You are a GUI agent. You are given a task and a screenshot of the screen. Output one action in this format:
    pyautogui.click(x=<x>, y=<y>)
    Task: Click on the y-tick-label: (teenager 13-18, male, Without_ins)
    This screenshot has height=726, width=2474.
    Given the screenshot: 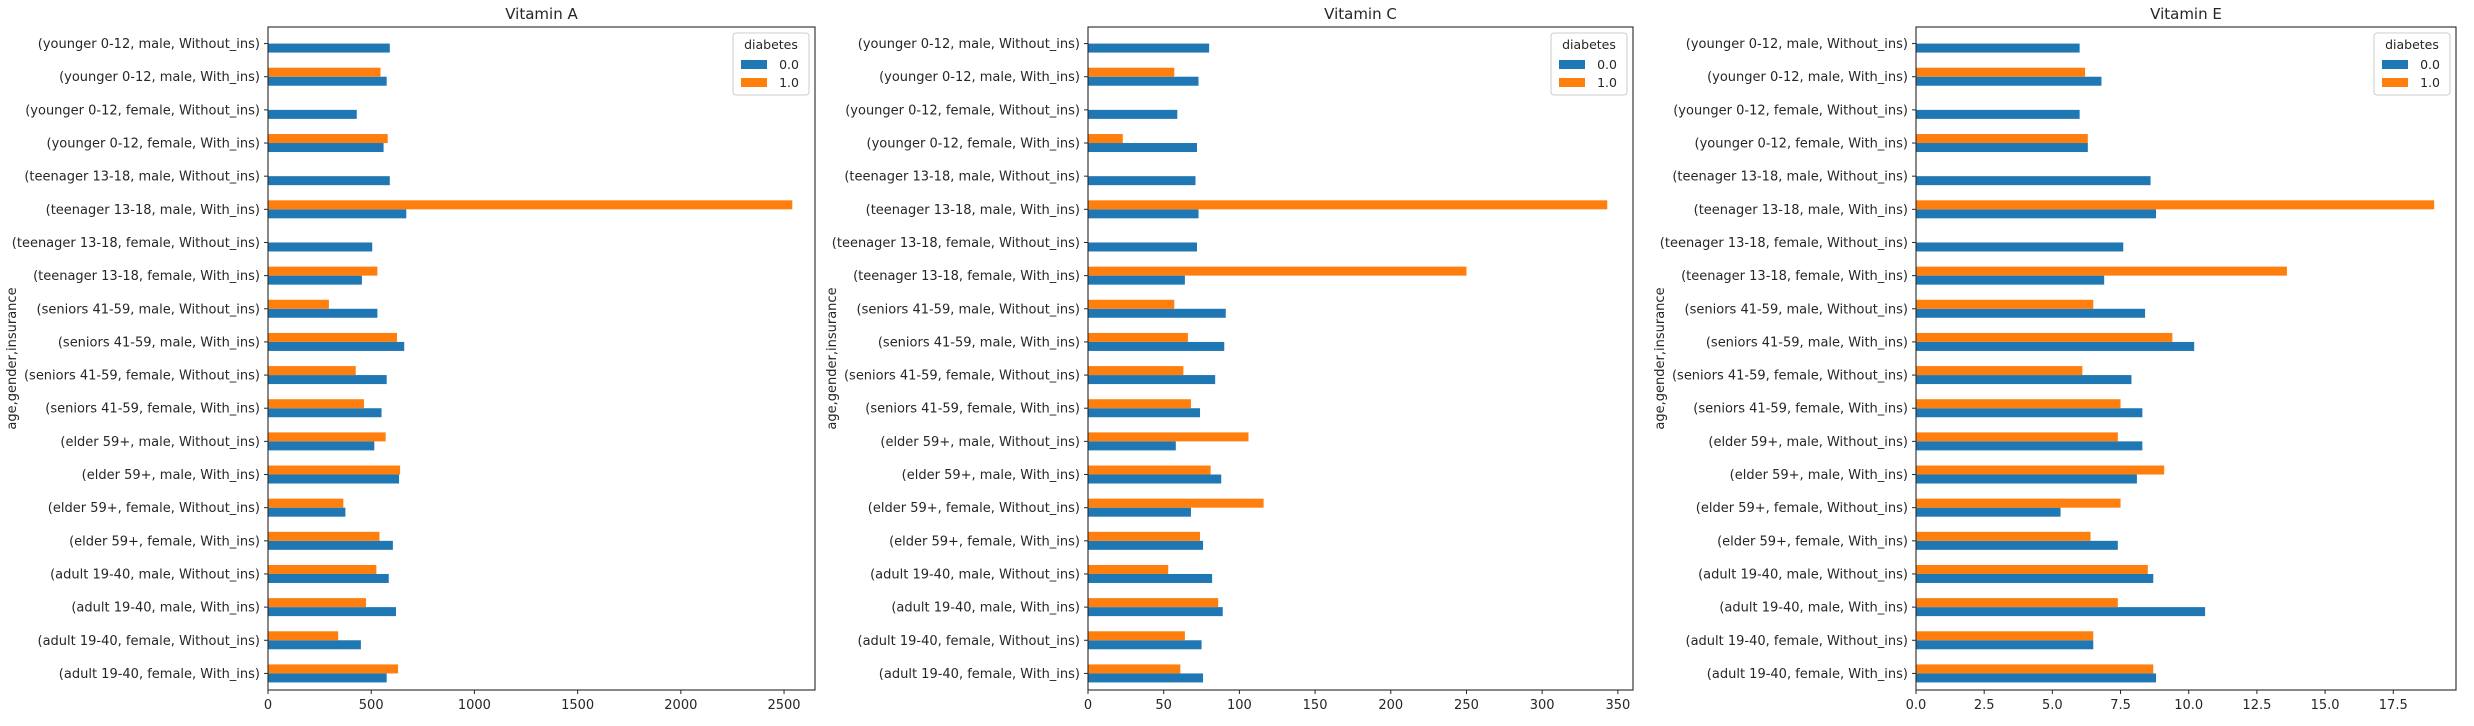 What is the action you would take?
    pyautogui.click(x=142, y=177)
    